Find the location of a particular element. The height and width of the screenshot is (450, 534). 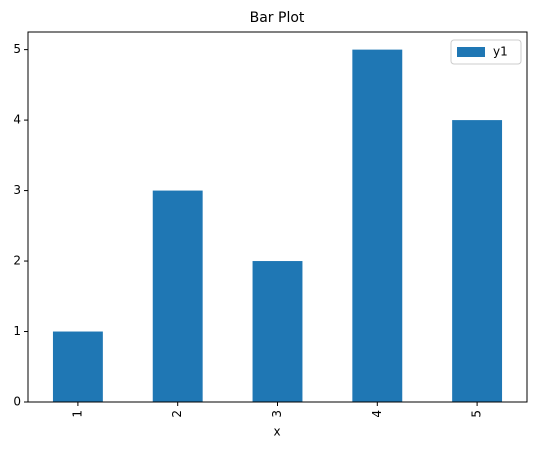

legend-swatch is located at coordinates (471, 52).